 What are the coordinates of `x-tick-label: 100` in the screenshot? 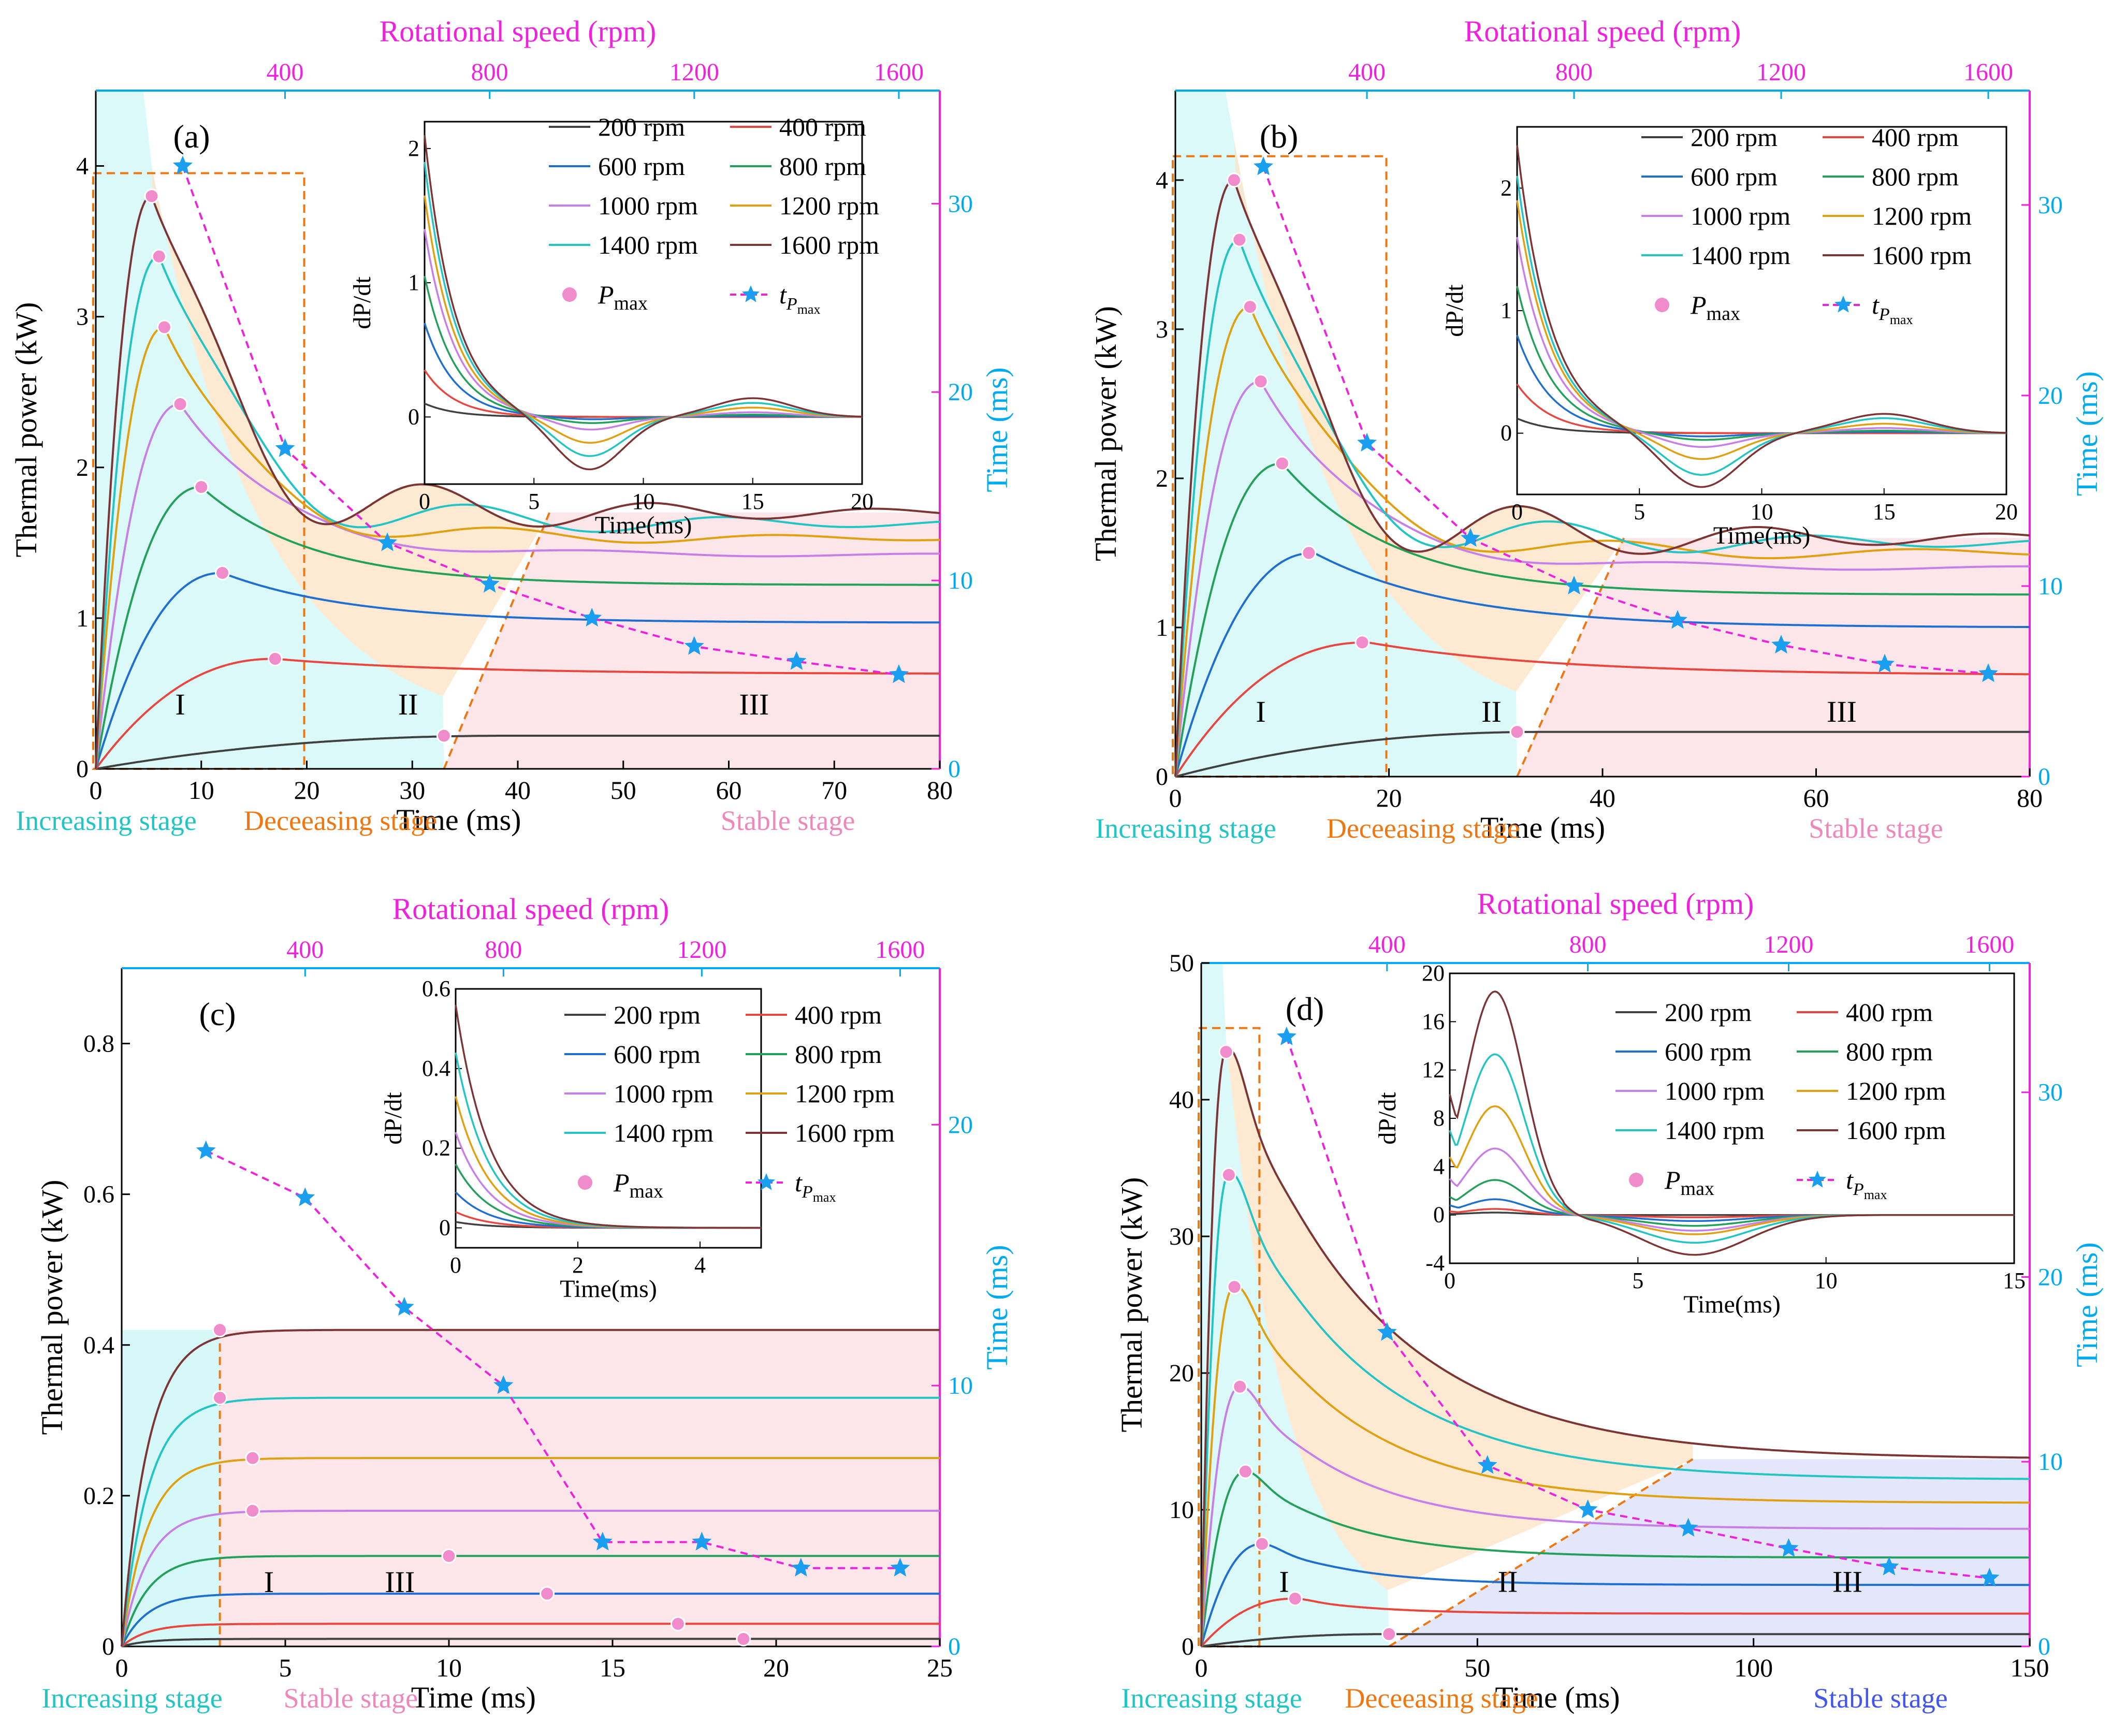 It's located at (1753, 1667).